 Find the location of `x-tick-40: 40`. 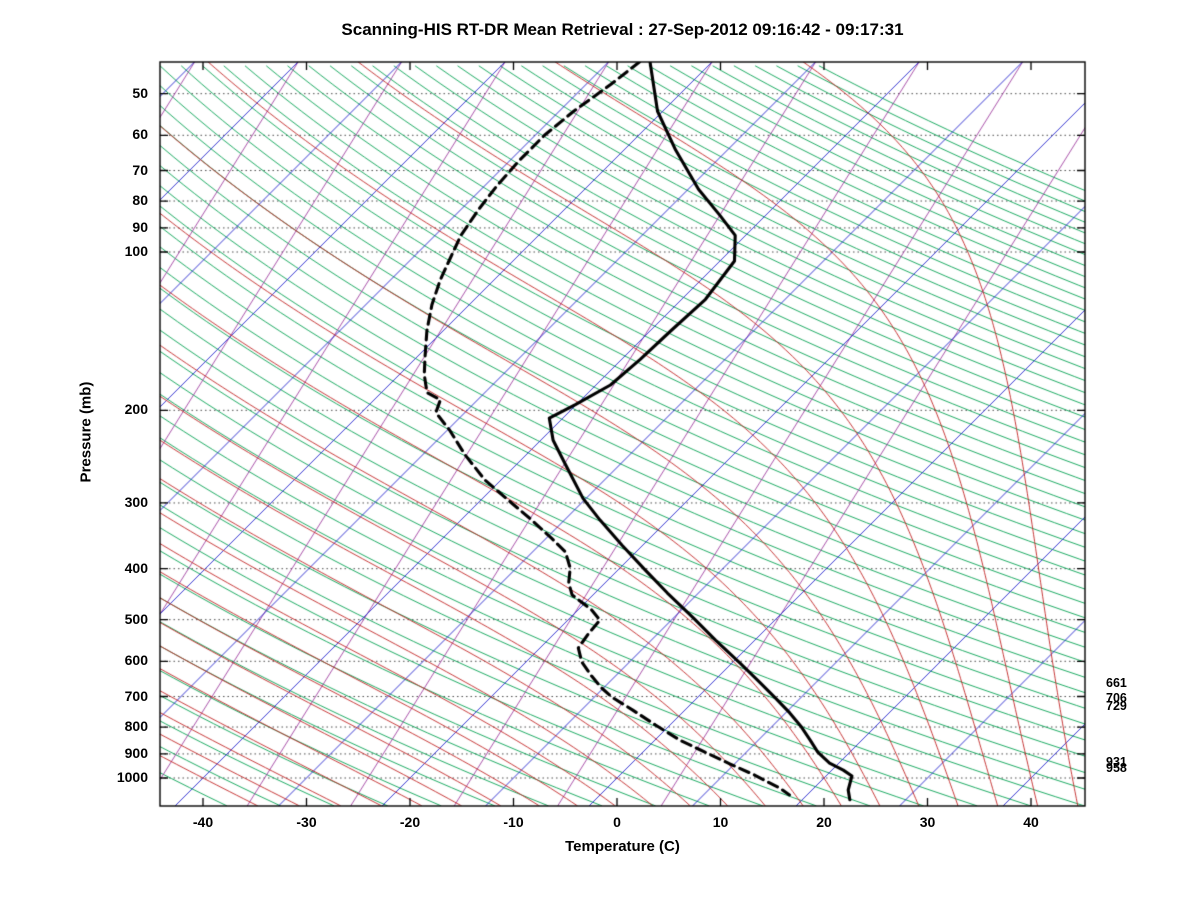

x-tick-40: 40 is located at coordinates (1031, 822).